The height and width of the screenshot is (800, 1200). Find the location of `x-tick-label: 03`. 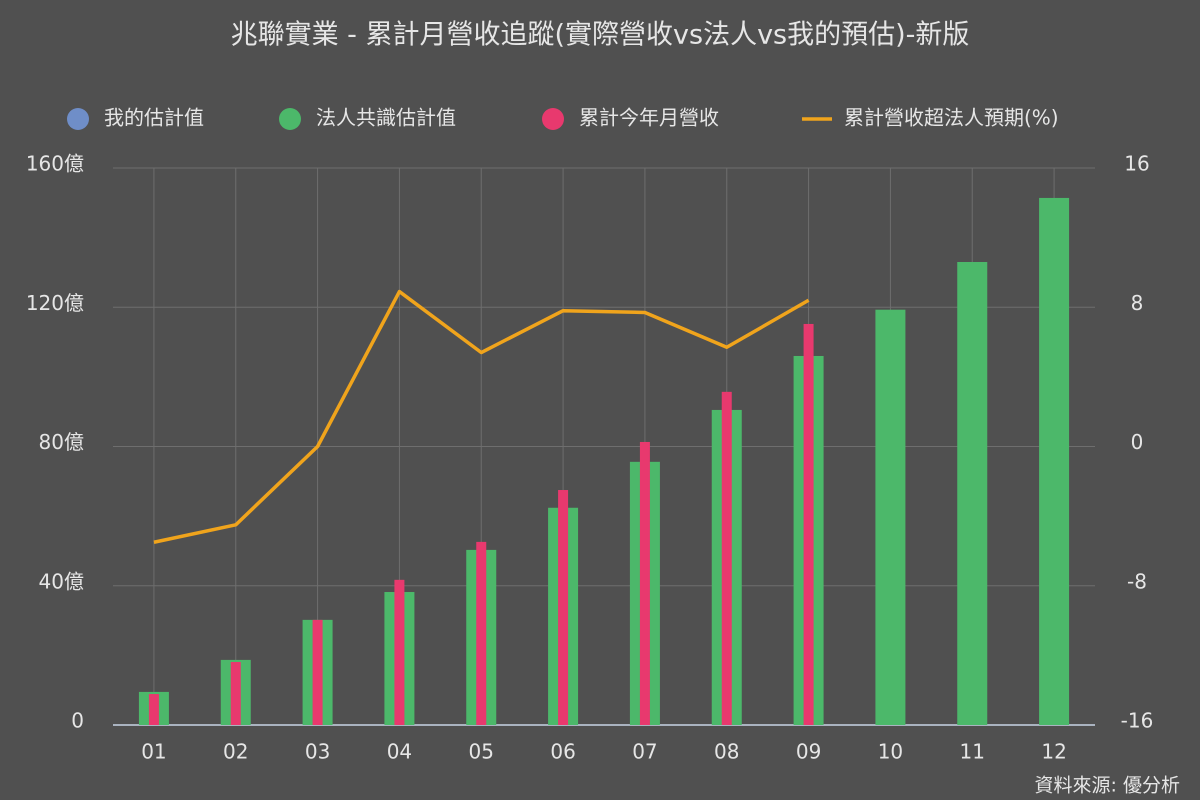

x-tick-label: 03 is located at coordinates (317, 752).